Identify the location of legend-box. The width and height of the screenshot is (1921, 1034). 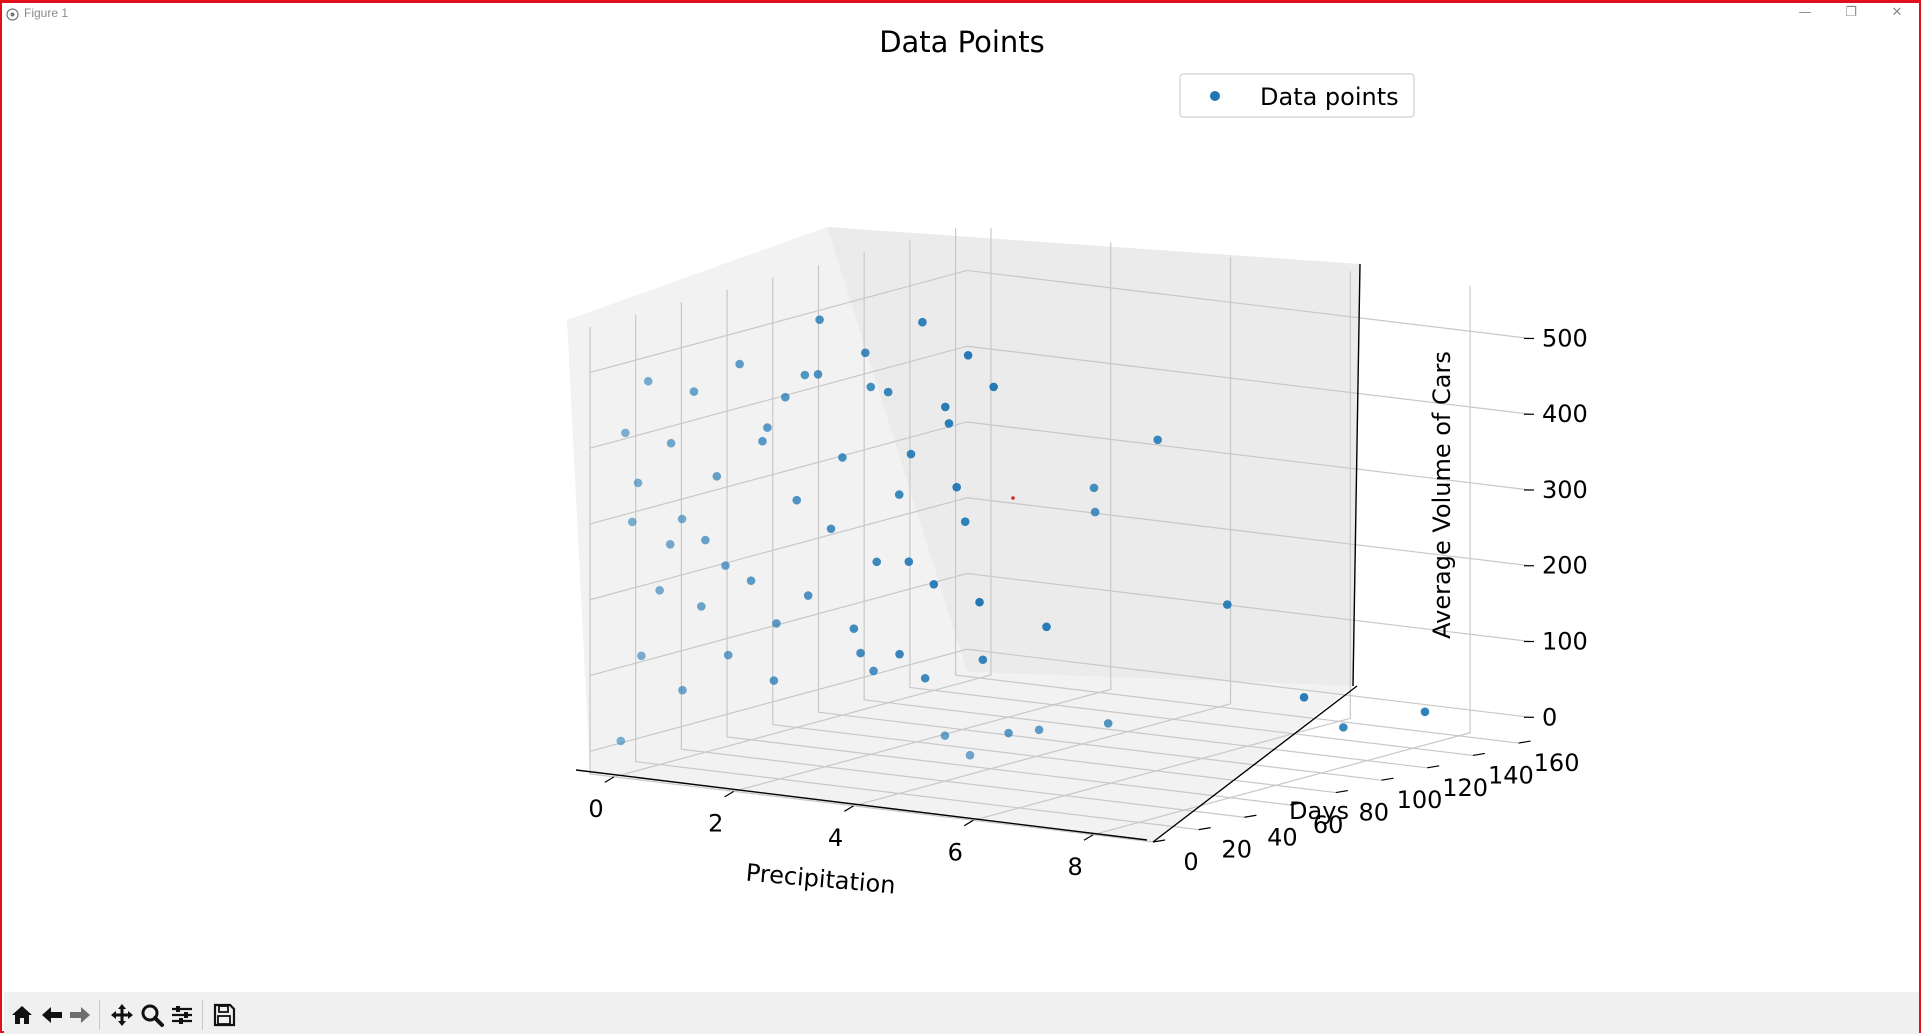
(1297, 95).